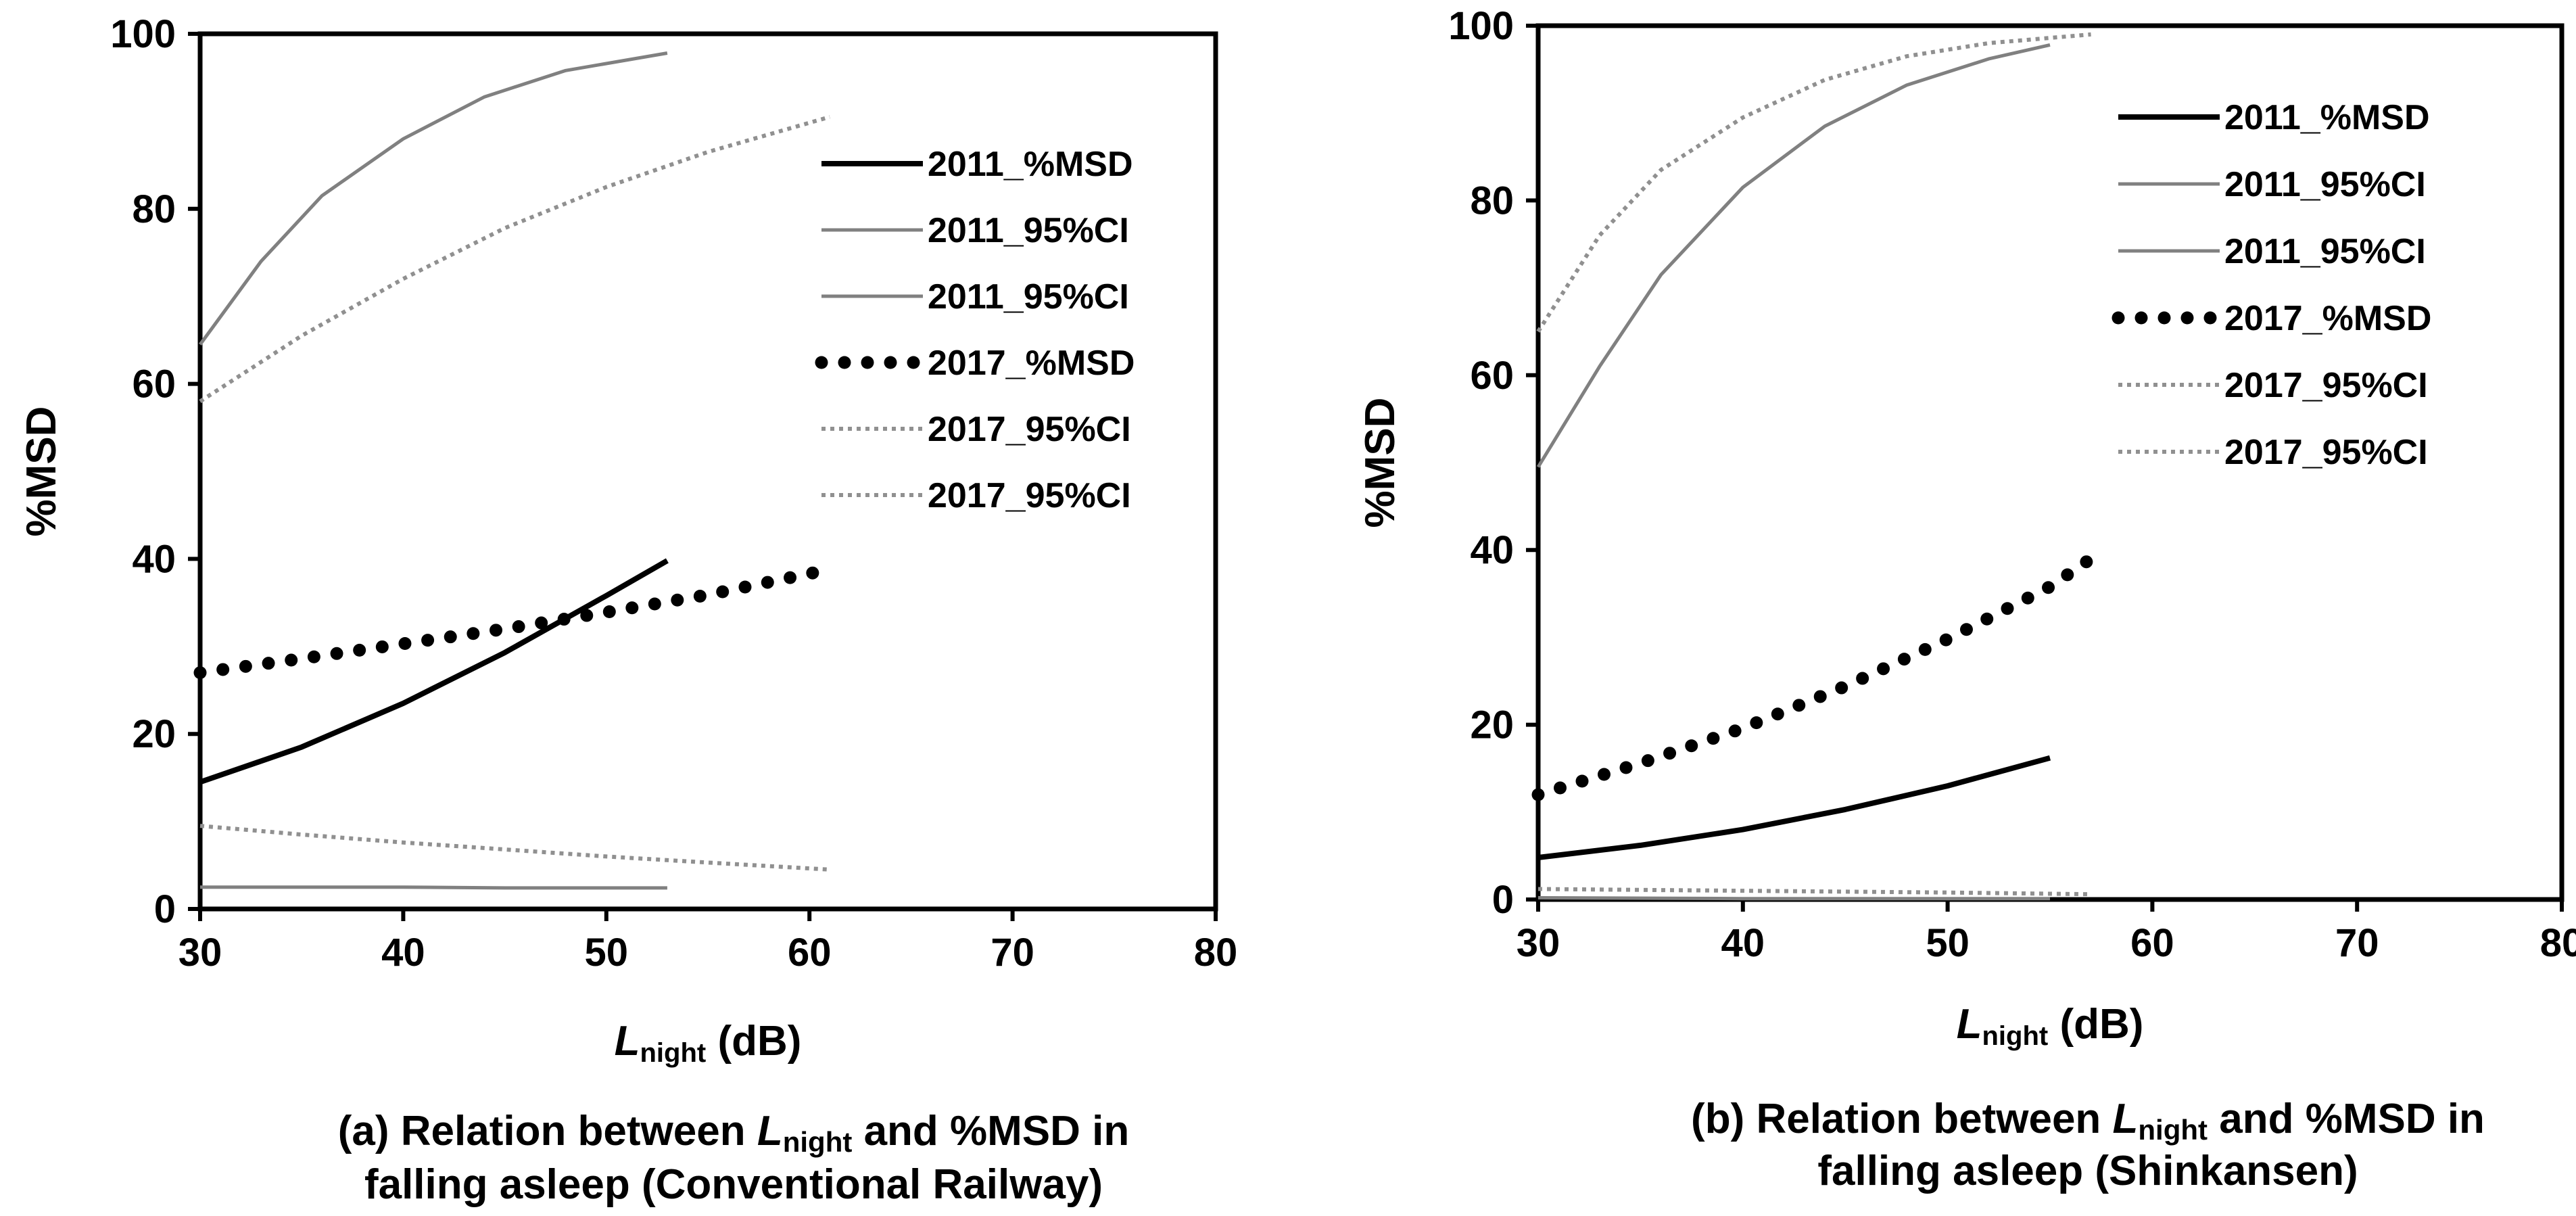  Describe the element at coordinates (41, 472) in the screenshot. I see `y-axis-label-a: %MSD` at that location.